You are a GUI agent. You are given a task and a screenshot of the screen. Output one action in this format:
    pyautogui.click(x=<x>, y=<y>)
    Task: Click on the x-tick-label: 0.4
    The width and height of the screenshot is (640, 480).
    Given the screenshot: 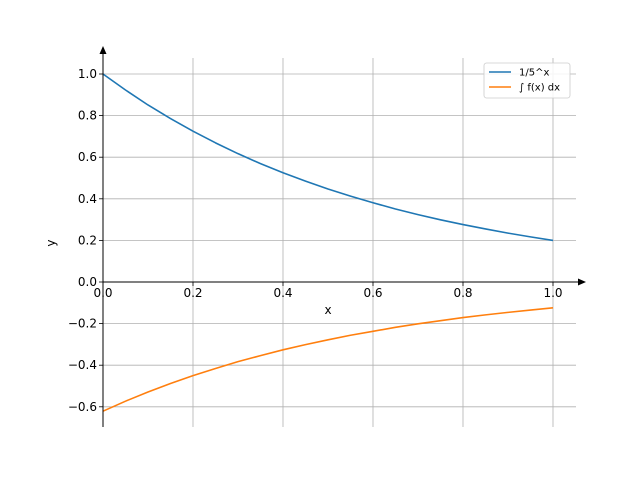 What is the action you would take?
    pyautogui.click(x=282, y=293)
    